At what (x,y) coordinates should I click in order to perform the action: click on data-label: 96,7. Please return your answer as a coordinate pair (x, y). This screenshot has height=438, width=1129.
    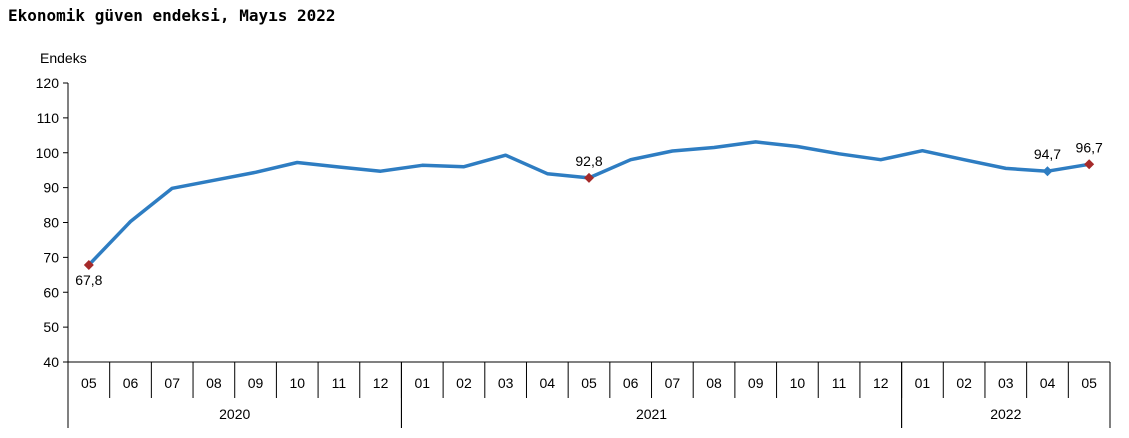
    Looking at the image, I should click on (1089, 147).